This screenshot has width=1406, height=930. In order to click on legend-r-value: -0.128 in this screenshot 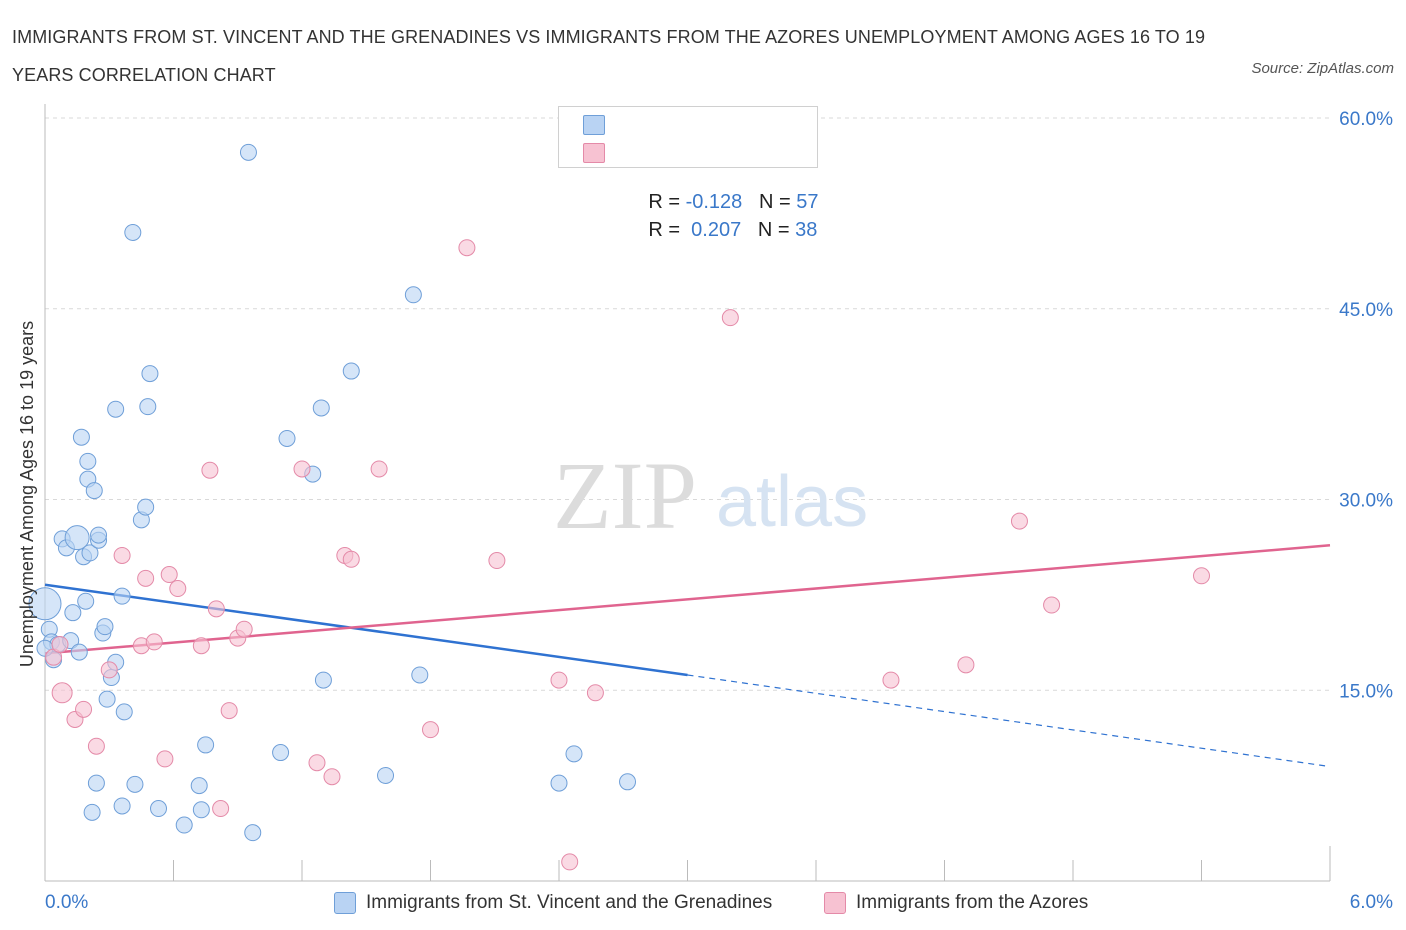, I will do `click(714, 202)`.